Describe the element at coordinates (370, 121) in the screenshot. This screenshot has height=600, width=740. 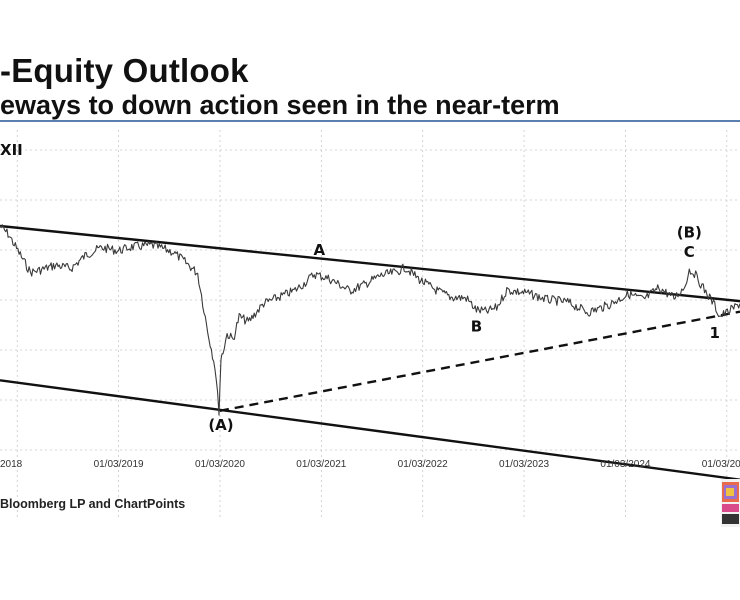
I see `title-underline` at that location.